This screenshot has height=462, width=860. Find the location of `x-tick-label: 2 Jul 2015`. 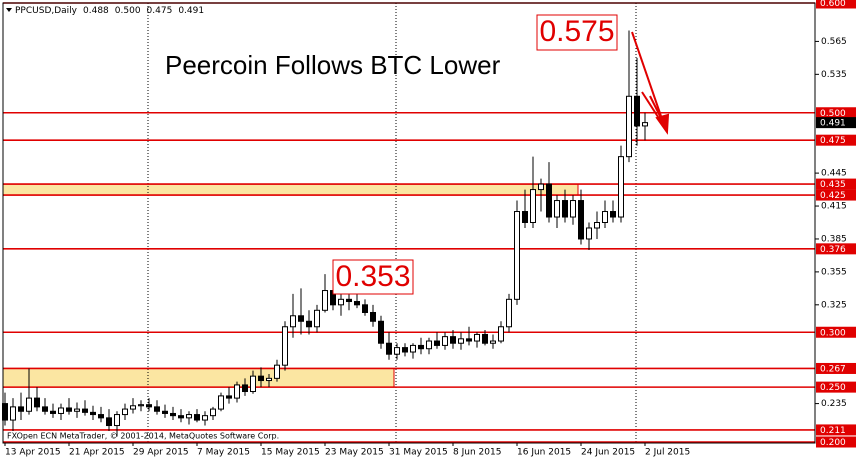

x-tick-label: 2 Jul 2015 is located at coordinates (667, 453).